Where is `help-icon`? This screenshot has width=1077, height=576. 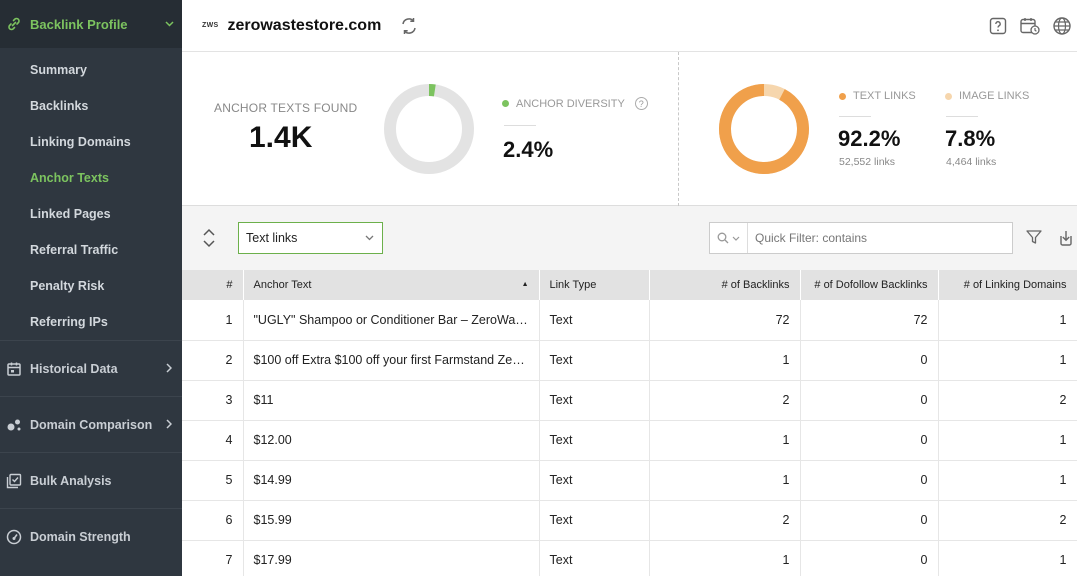 help-icon is located at coordinates (998, 26).